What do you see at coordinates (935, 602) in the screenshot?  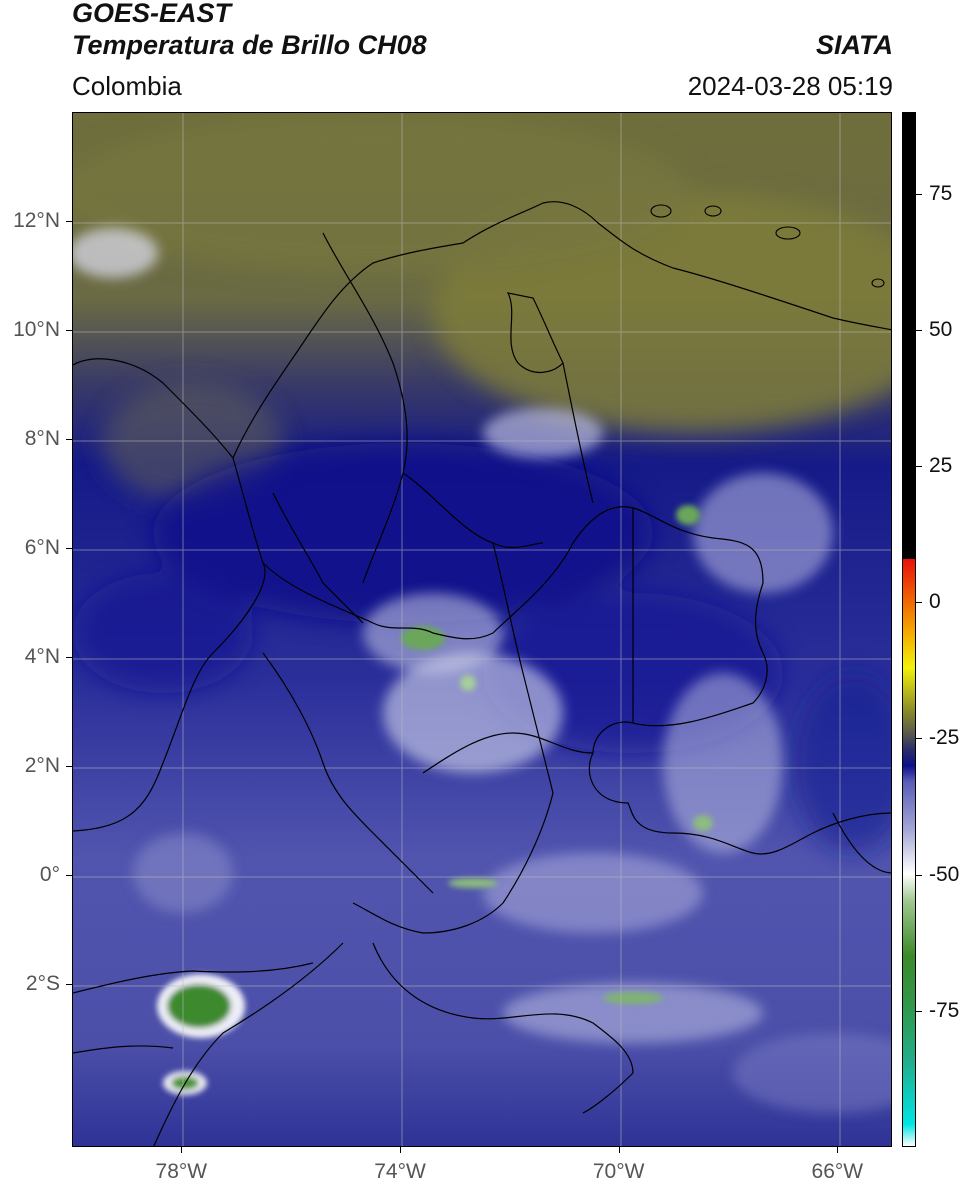 I see `colorbar-tick-label: 0` at bounding box center [935, 602].